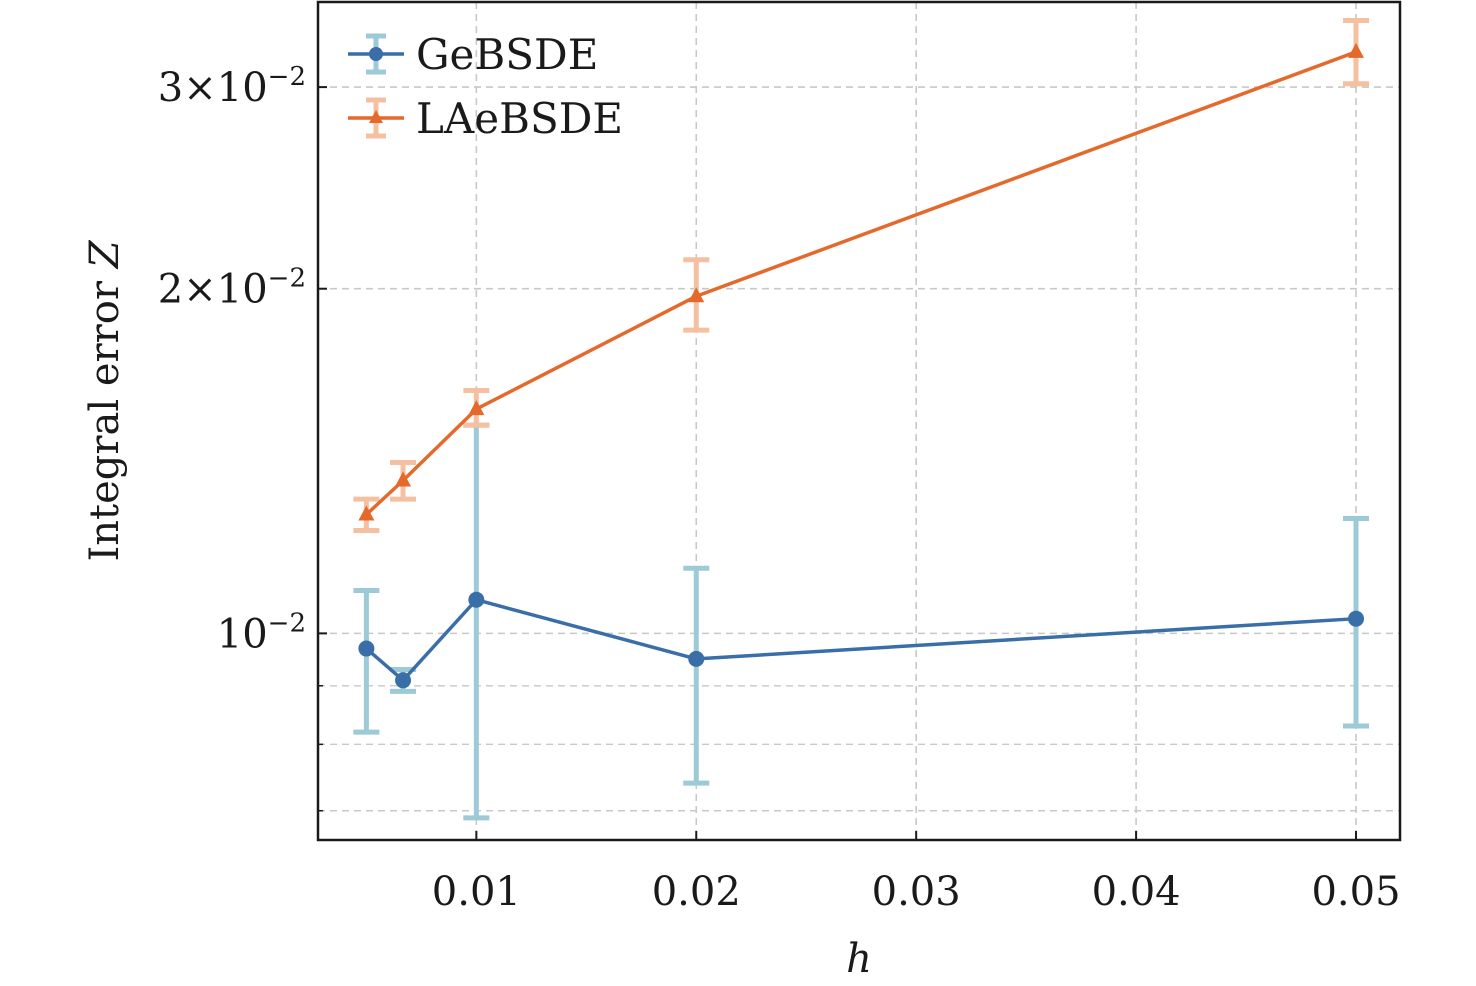 The width and height of the screenshot is (1476, 986). What do you see at coordinates (105, 414) in the screenshot?
I see `y-axis-label-text: Integral error` at bounding box center [105, 414].